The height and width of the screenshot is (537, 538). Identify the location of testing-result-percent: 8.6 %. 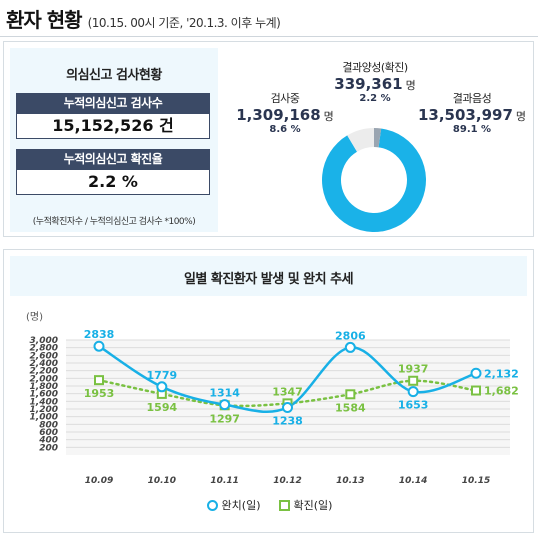
(285, 129).